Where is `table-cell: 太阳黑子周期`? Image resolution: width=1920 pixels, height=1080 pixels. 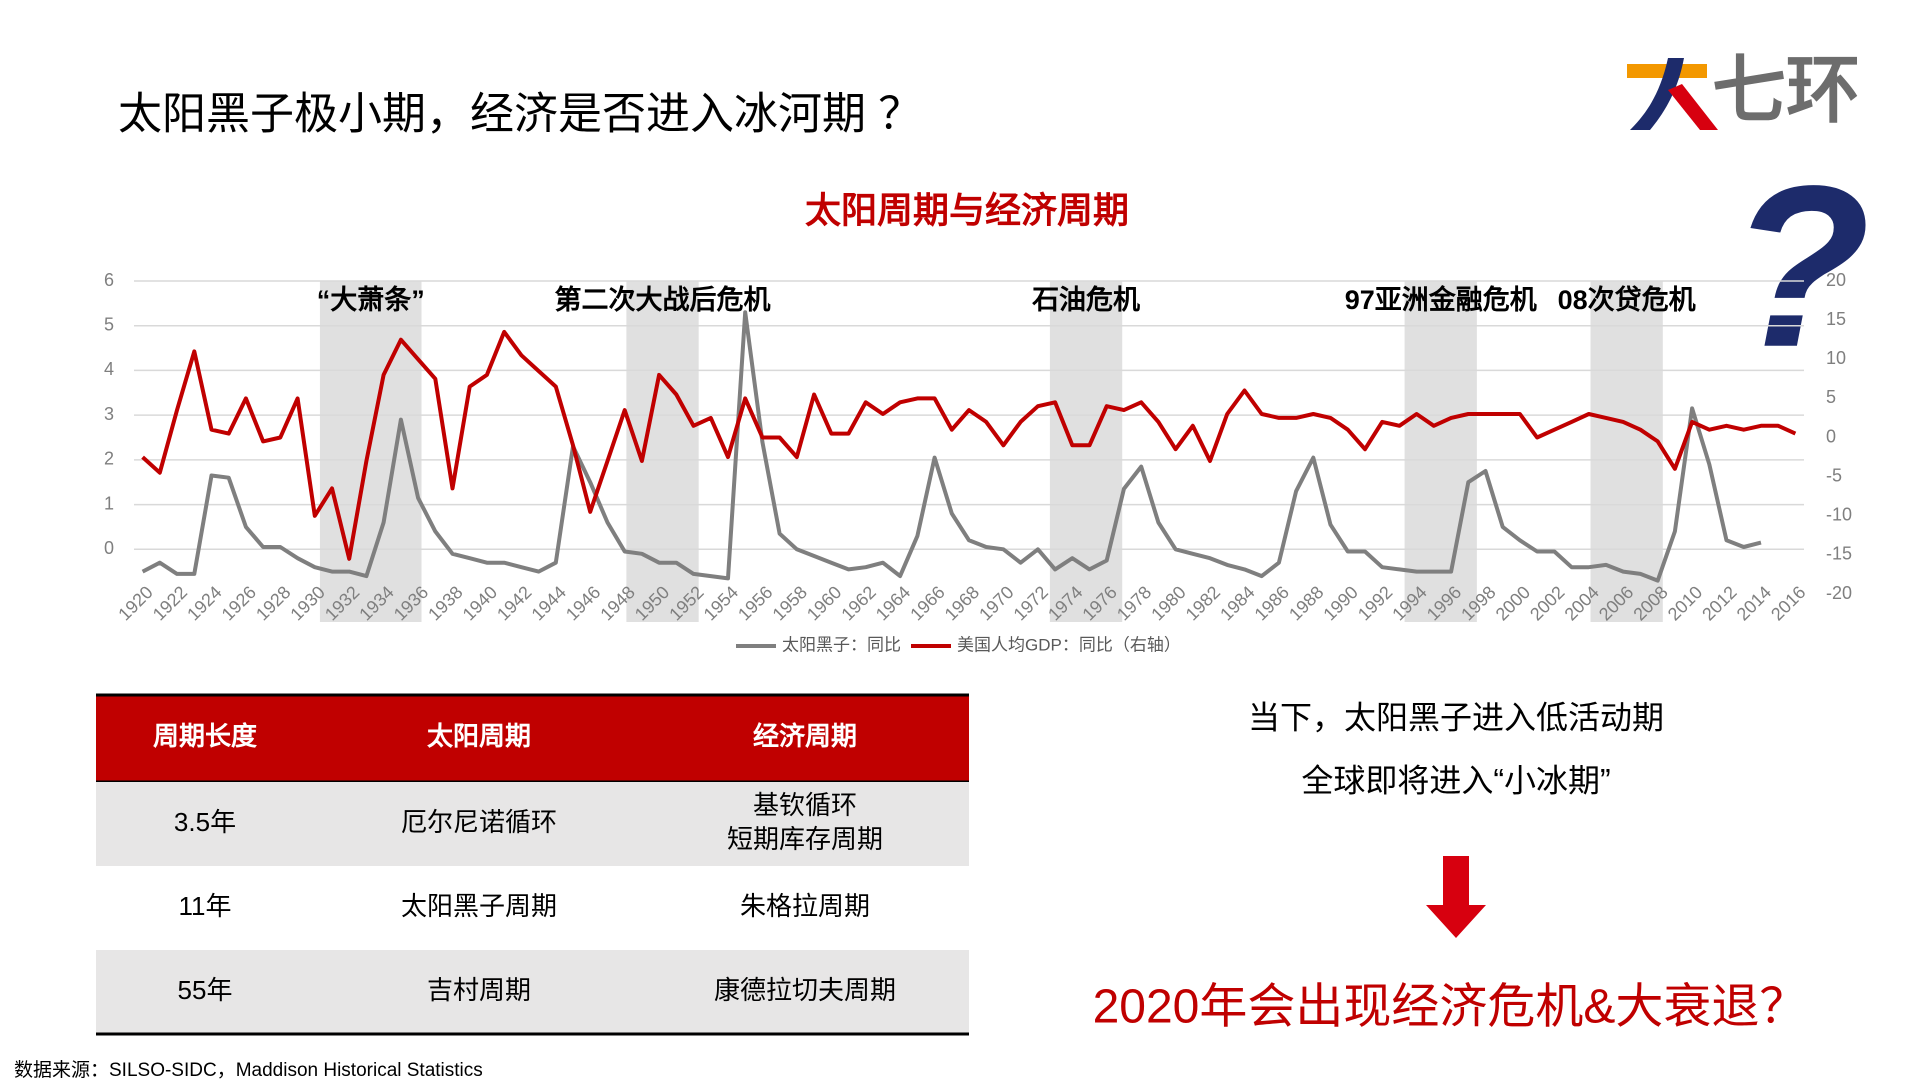 table-cell: 太阳黑子周期 is located at coordinates (479, 906).